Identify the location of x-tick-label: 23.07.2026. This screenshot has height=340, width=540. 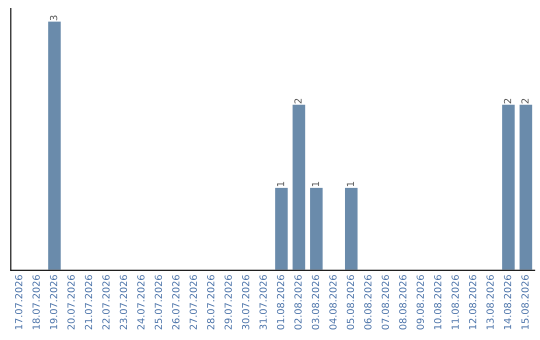
(124, 302).